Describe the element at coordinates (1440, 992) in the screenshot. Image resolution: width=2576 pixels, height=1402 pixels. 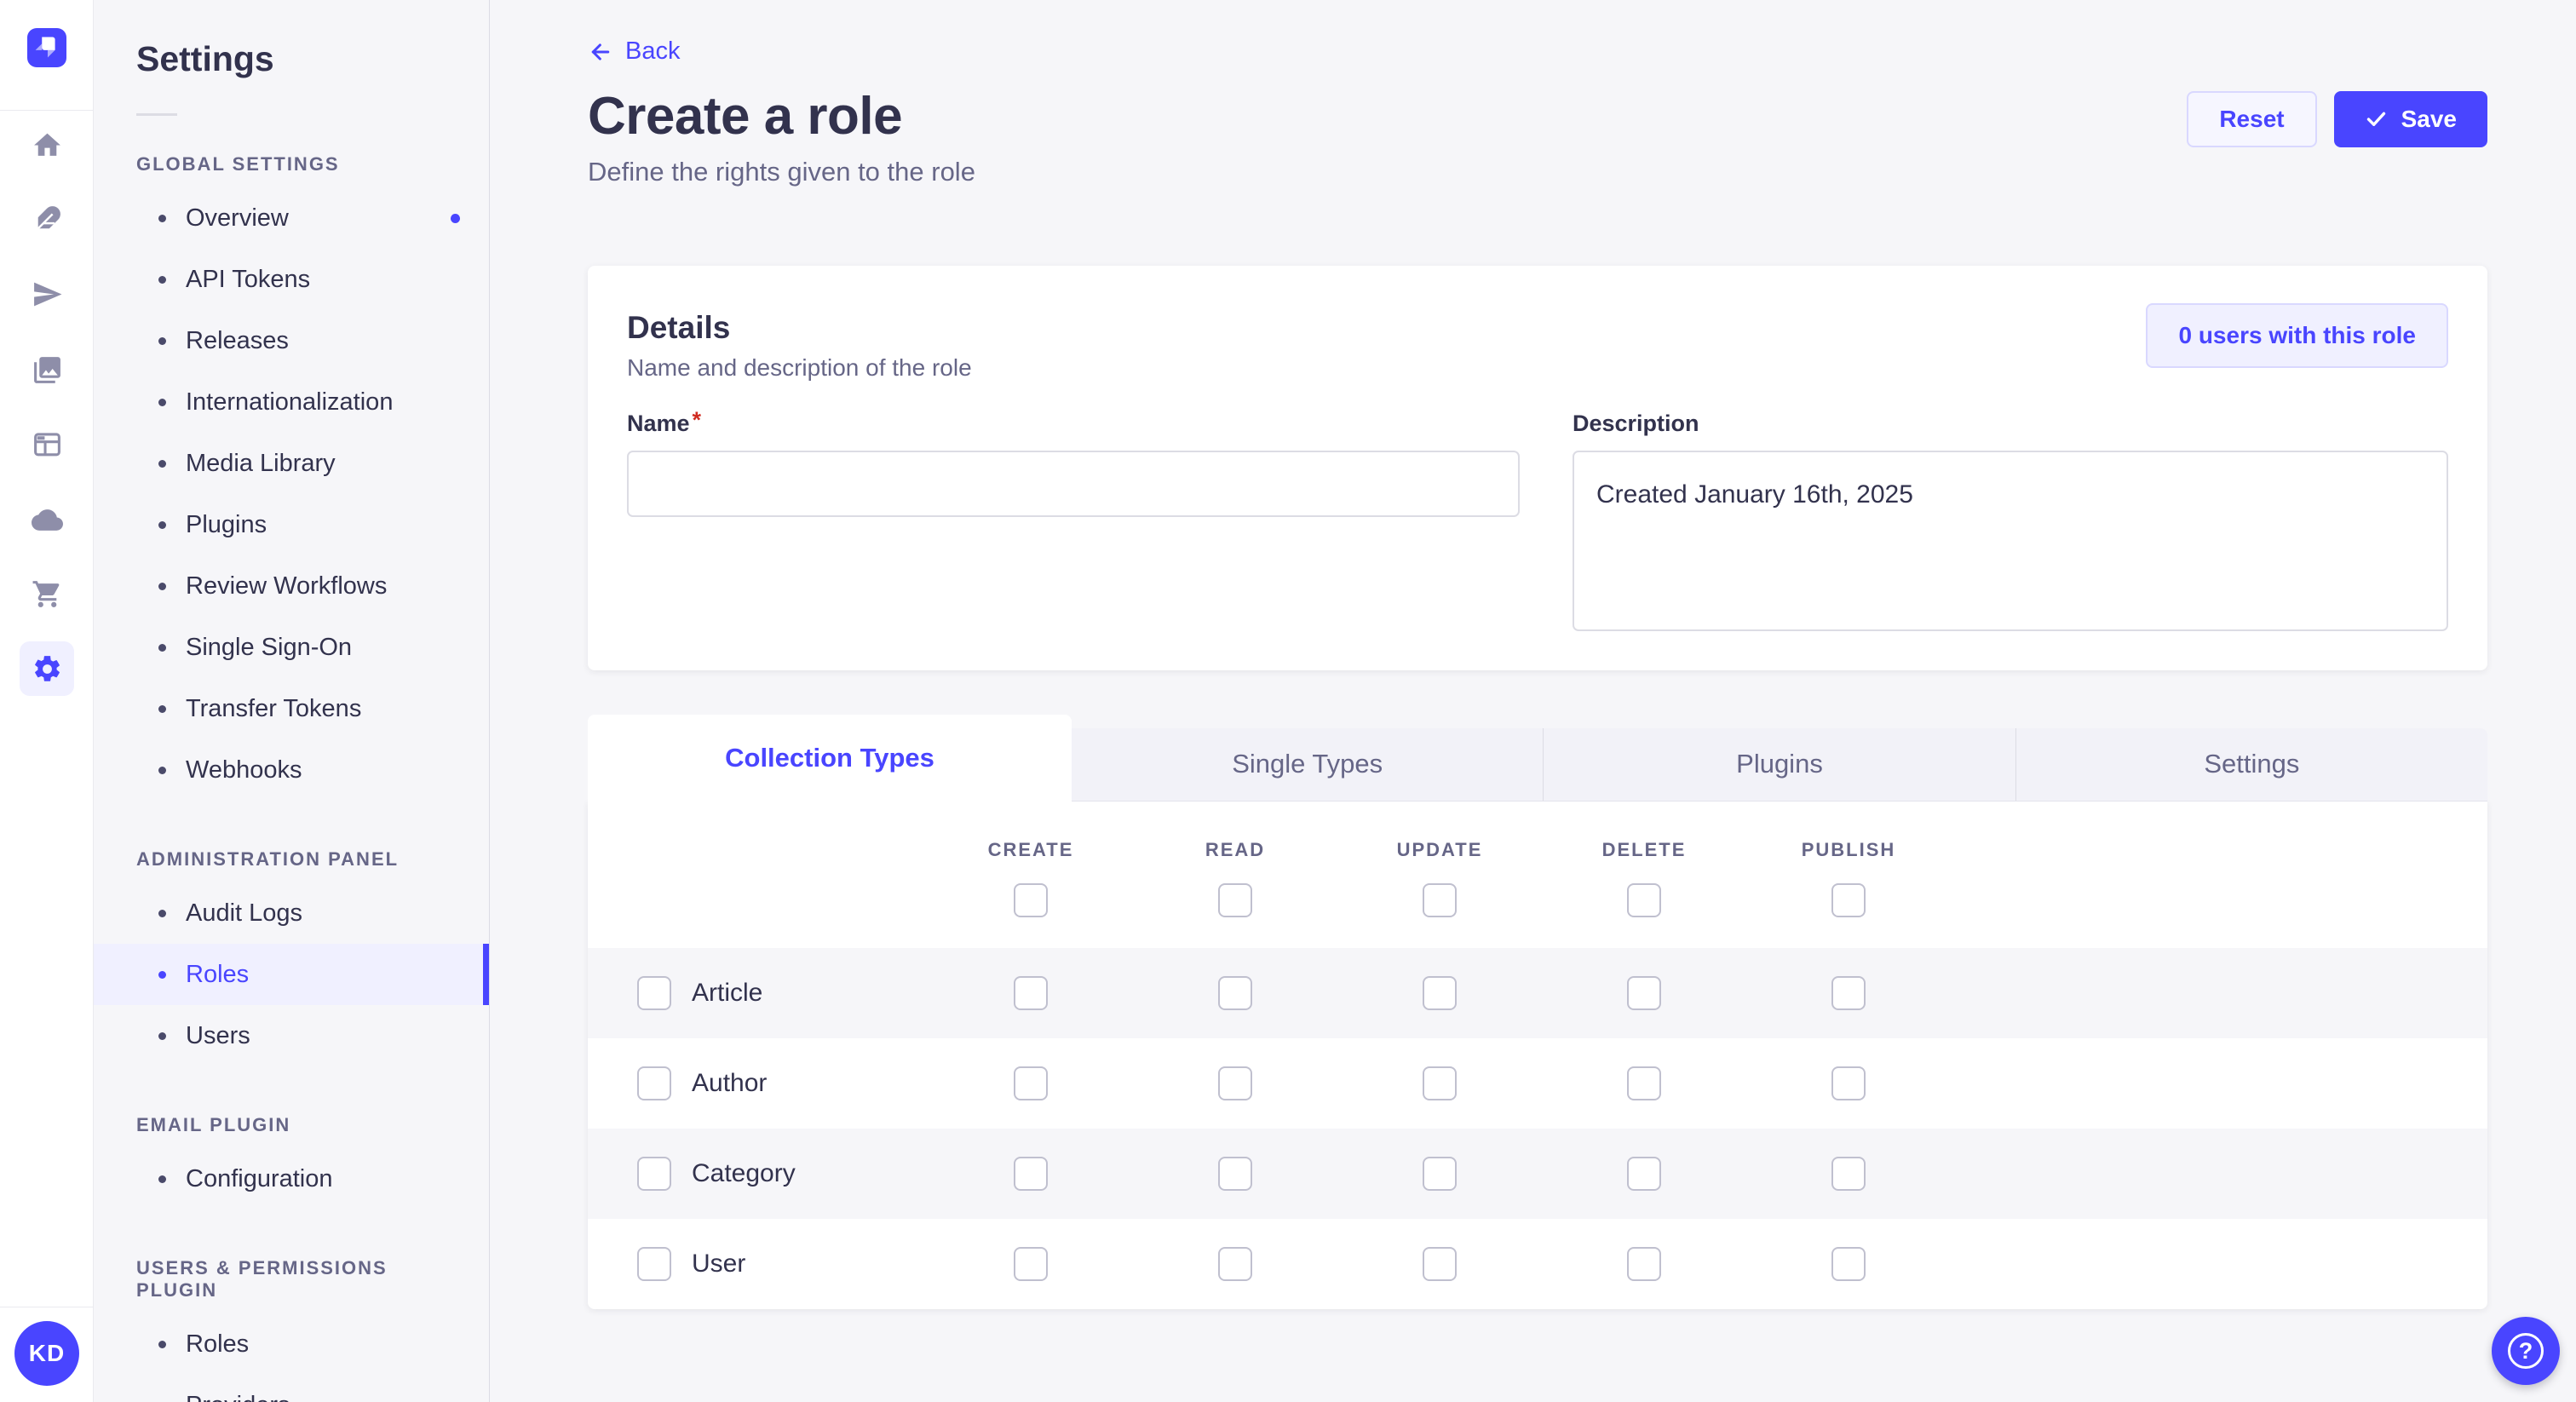
I see `article-update-checkbox` at that location.